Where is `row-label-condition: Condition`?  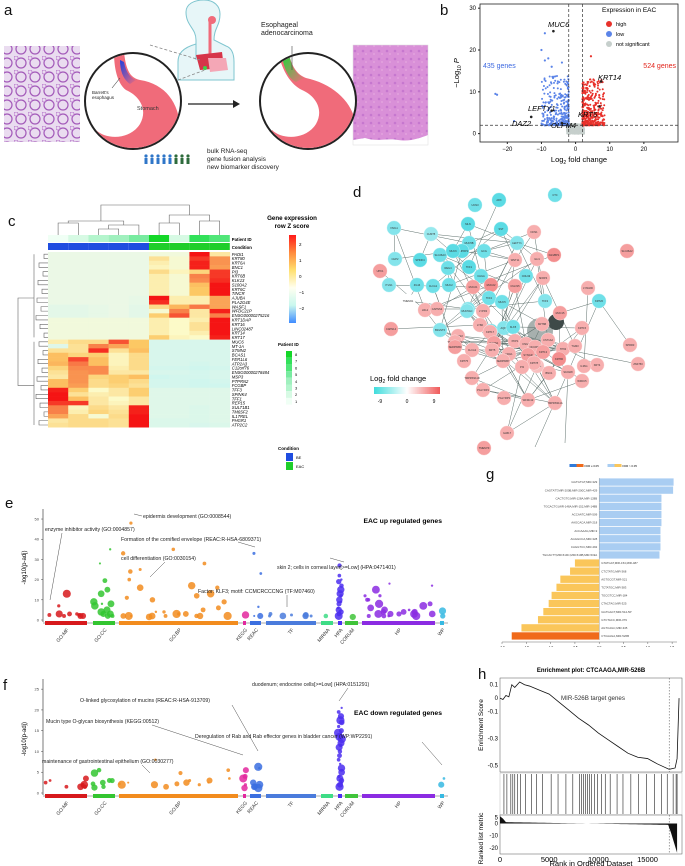
row-label-condition: Condition is located at coordinates (242, 247).